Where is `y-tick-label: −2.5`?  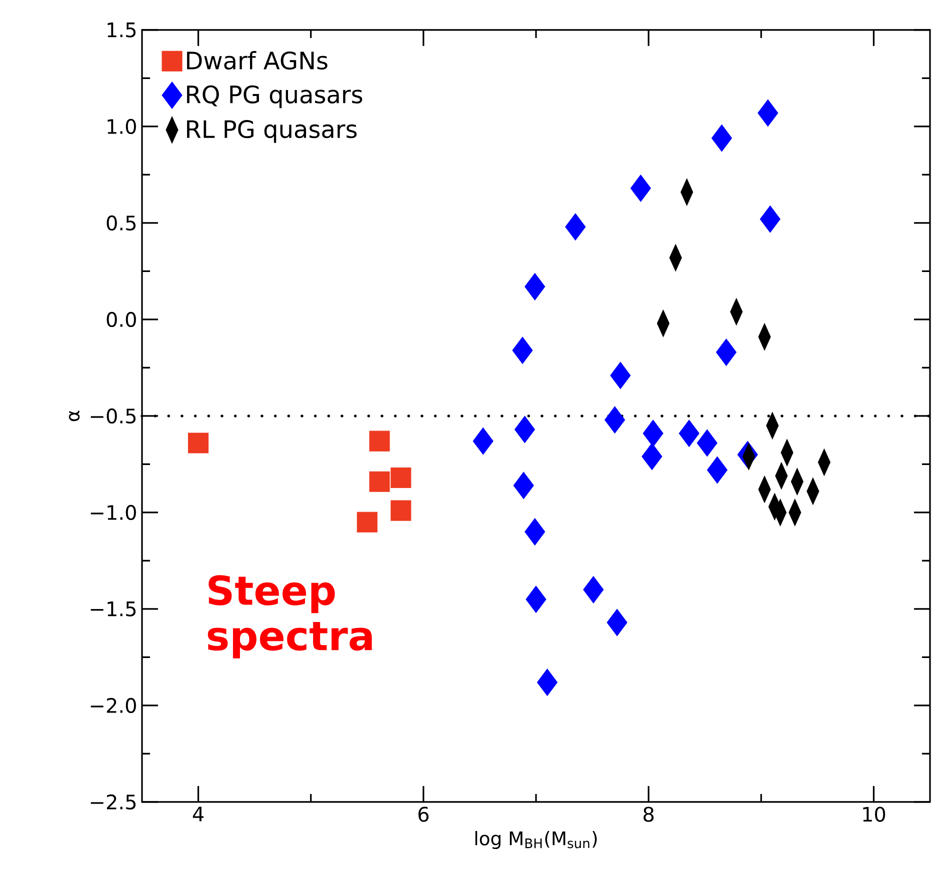
y-tick-label: −2.5 is located at coordinates (113, 802).